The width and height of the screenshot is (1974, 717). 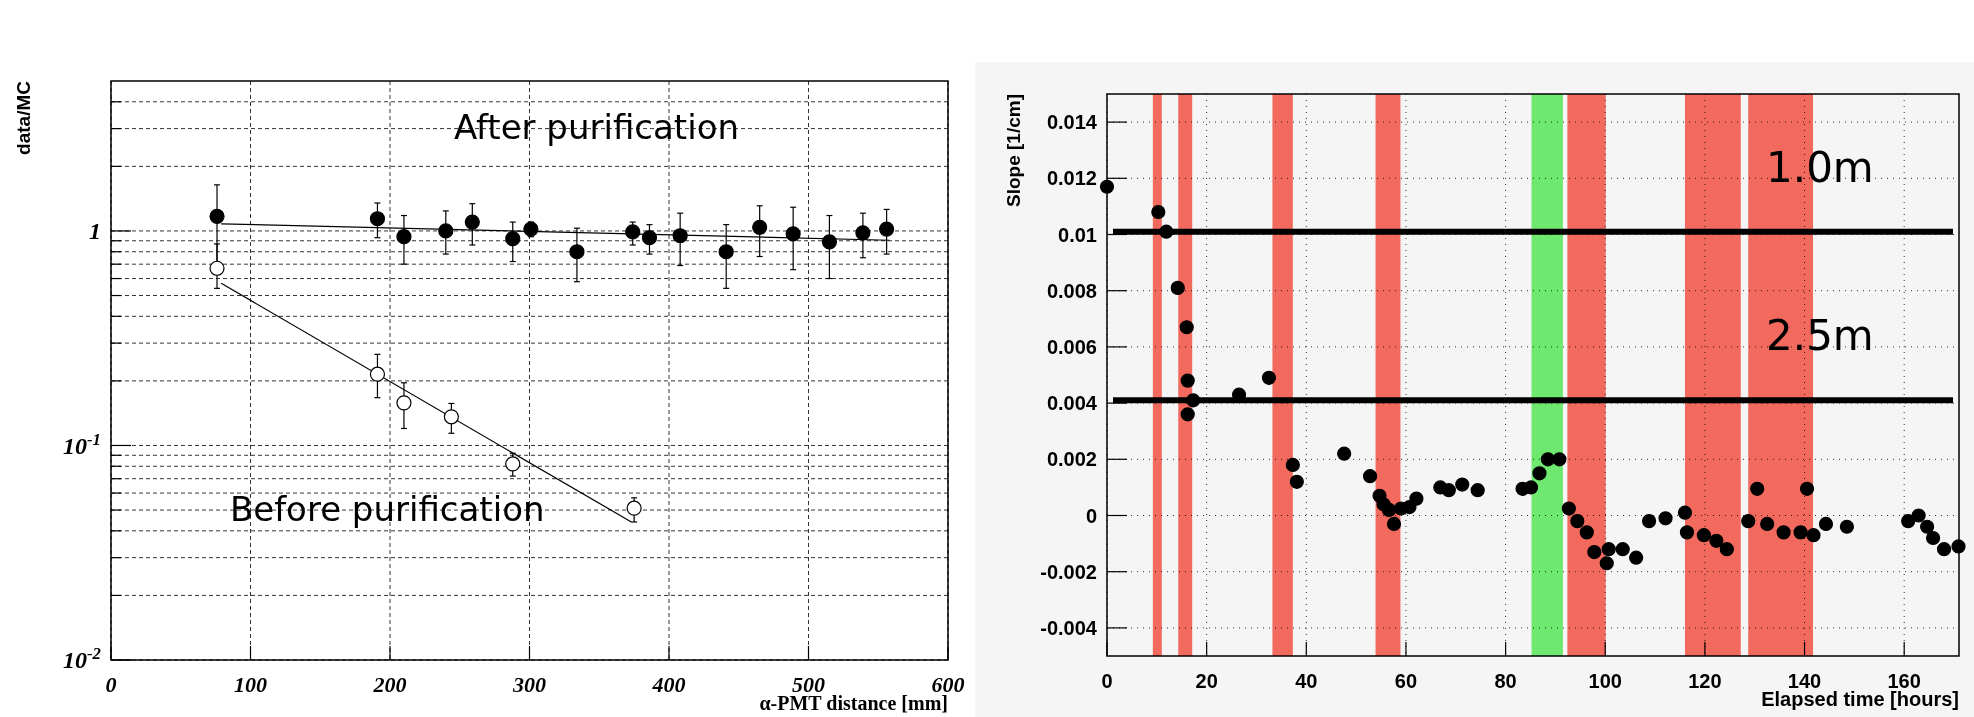 What do you see at coordinates (111, 684) in the screenshot?
I see `x-tick-label: 0` at bounding box center [111, 684].